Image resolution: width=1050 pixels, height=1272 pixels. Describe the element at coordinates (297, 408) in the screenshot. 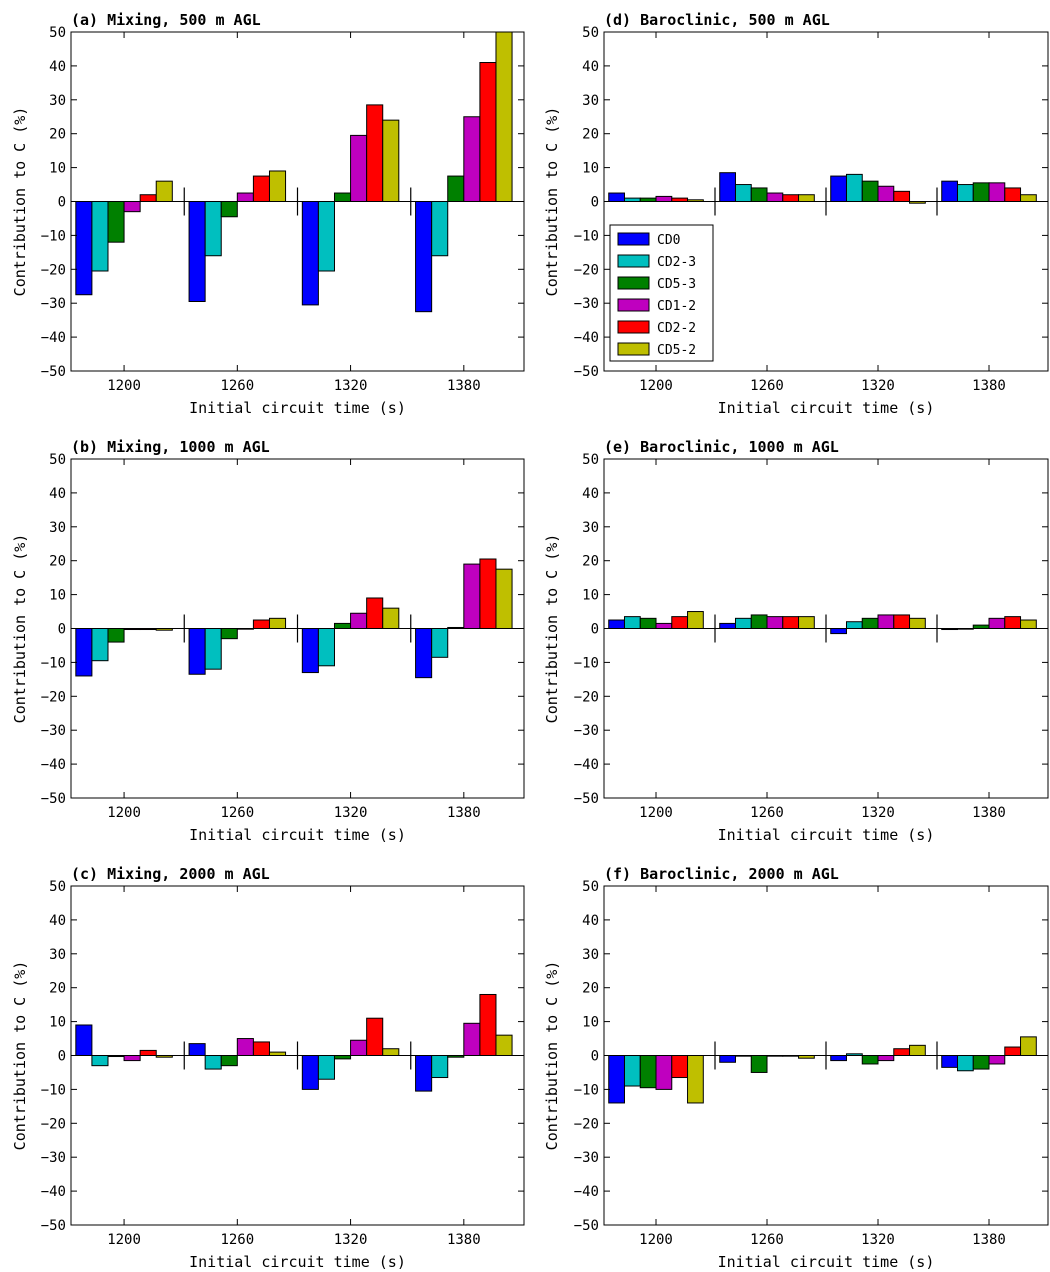

I see `x-axis-label: Initial circuit time (s)` at that location.